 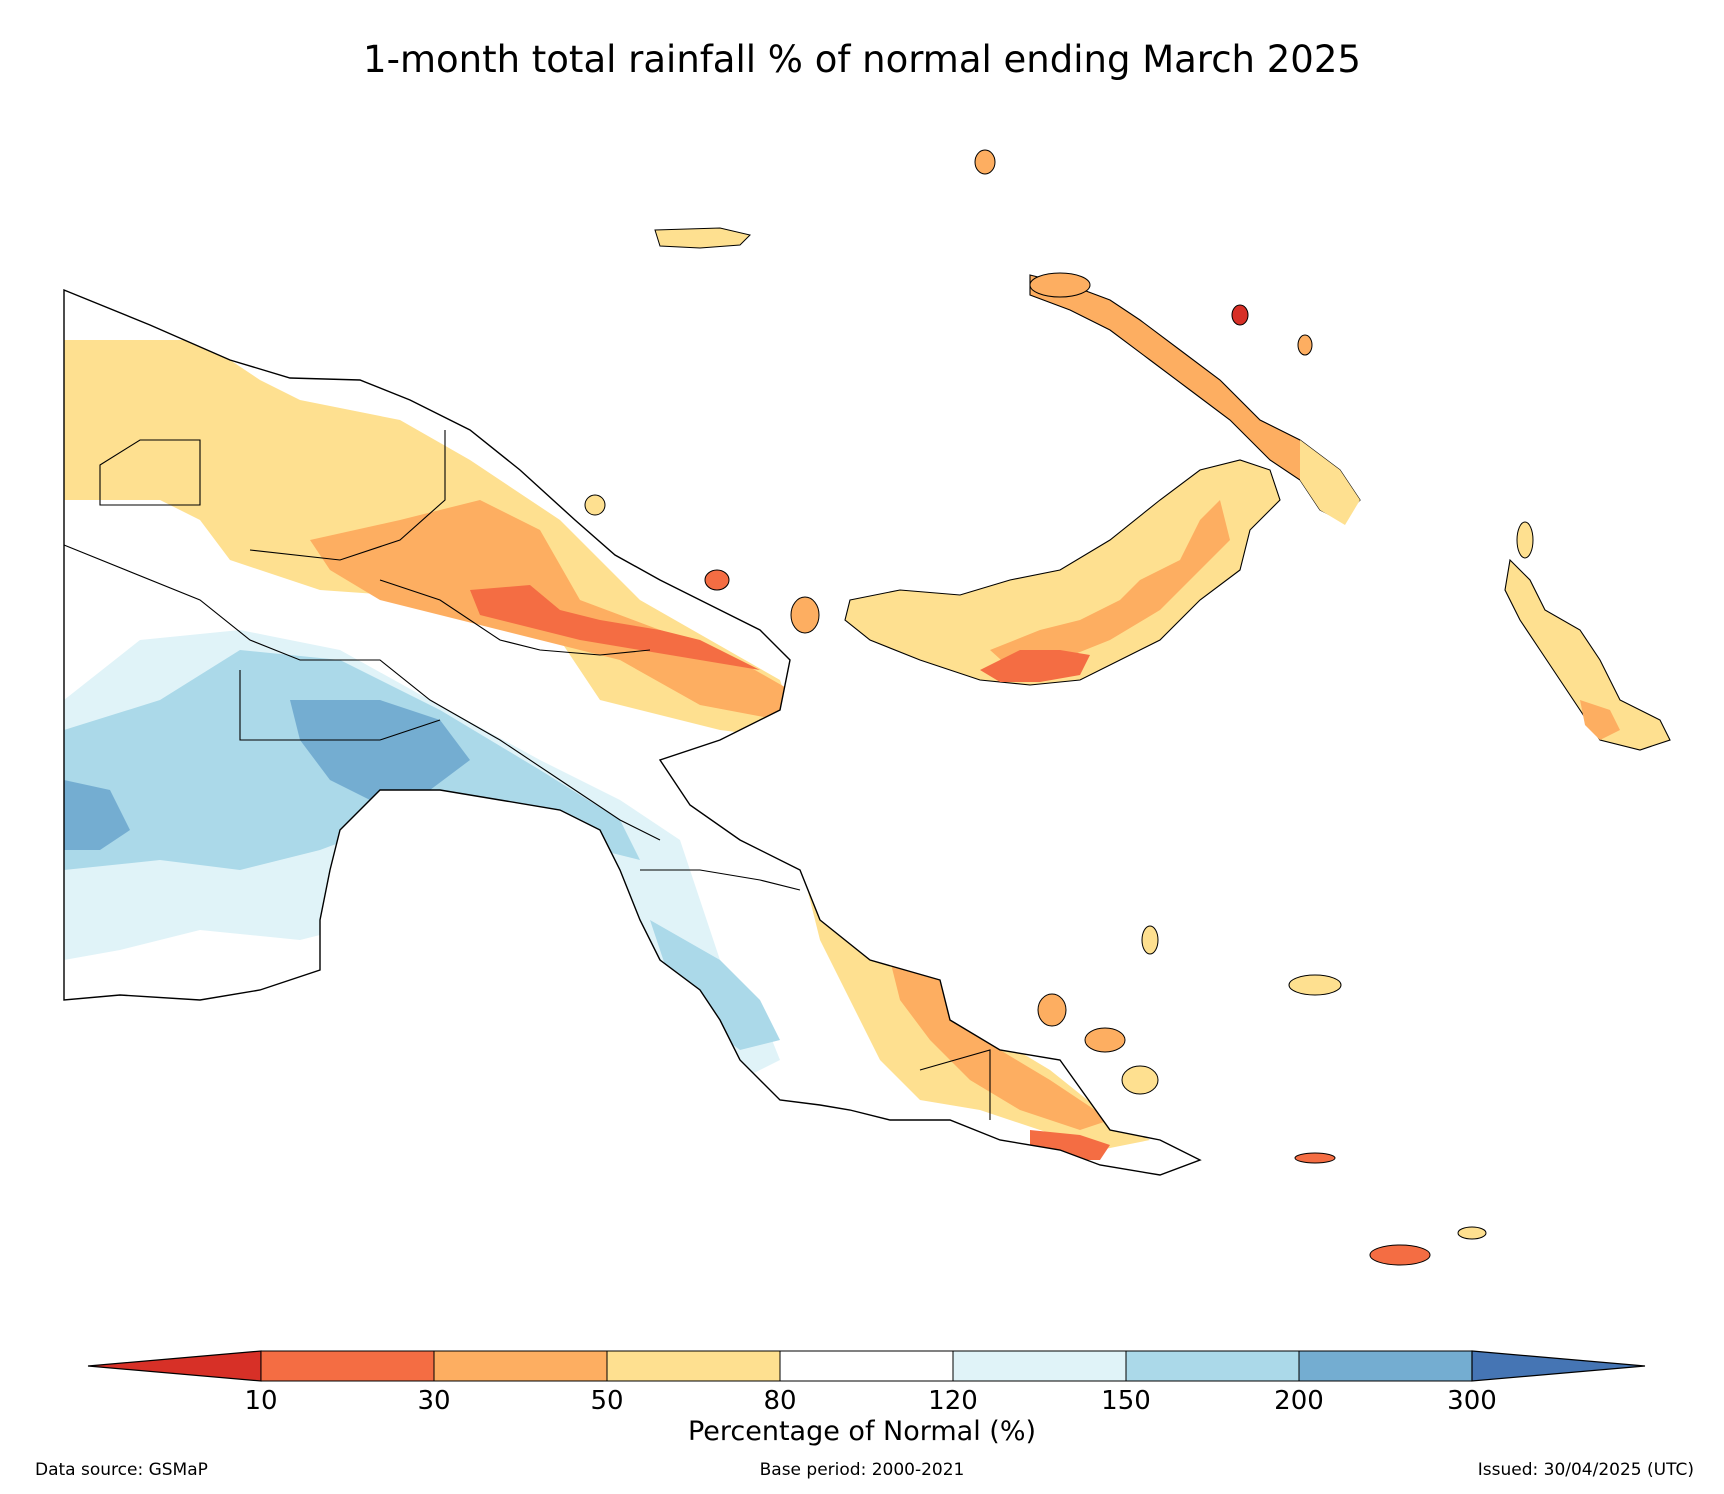 I want to click on colorbar-extend-high, so click(x=1558, y=1366).